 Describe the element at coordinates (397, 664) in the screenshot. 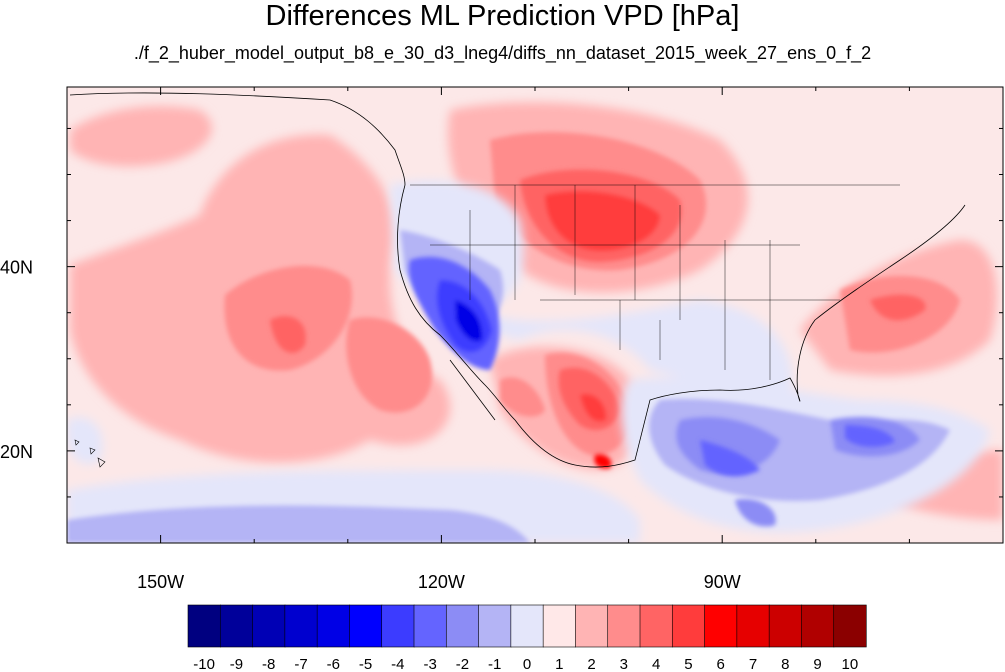

I see `colorbar-label: -4` at that location.